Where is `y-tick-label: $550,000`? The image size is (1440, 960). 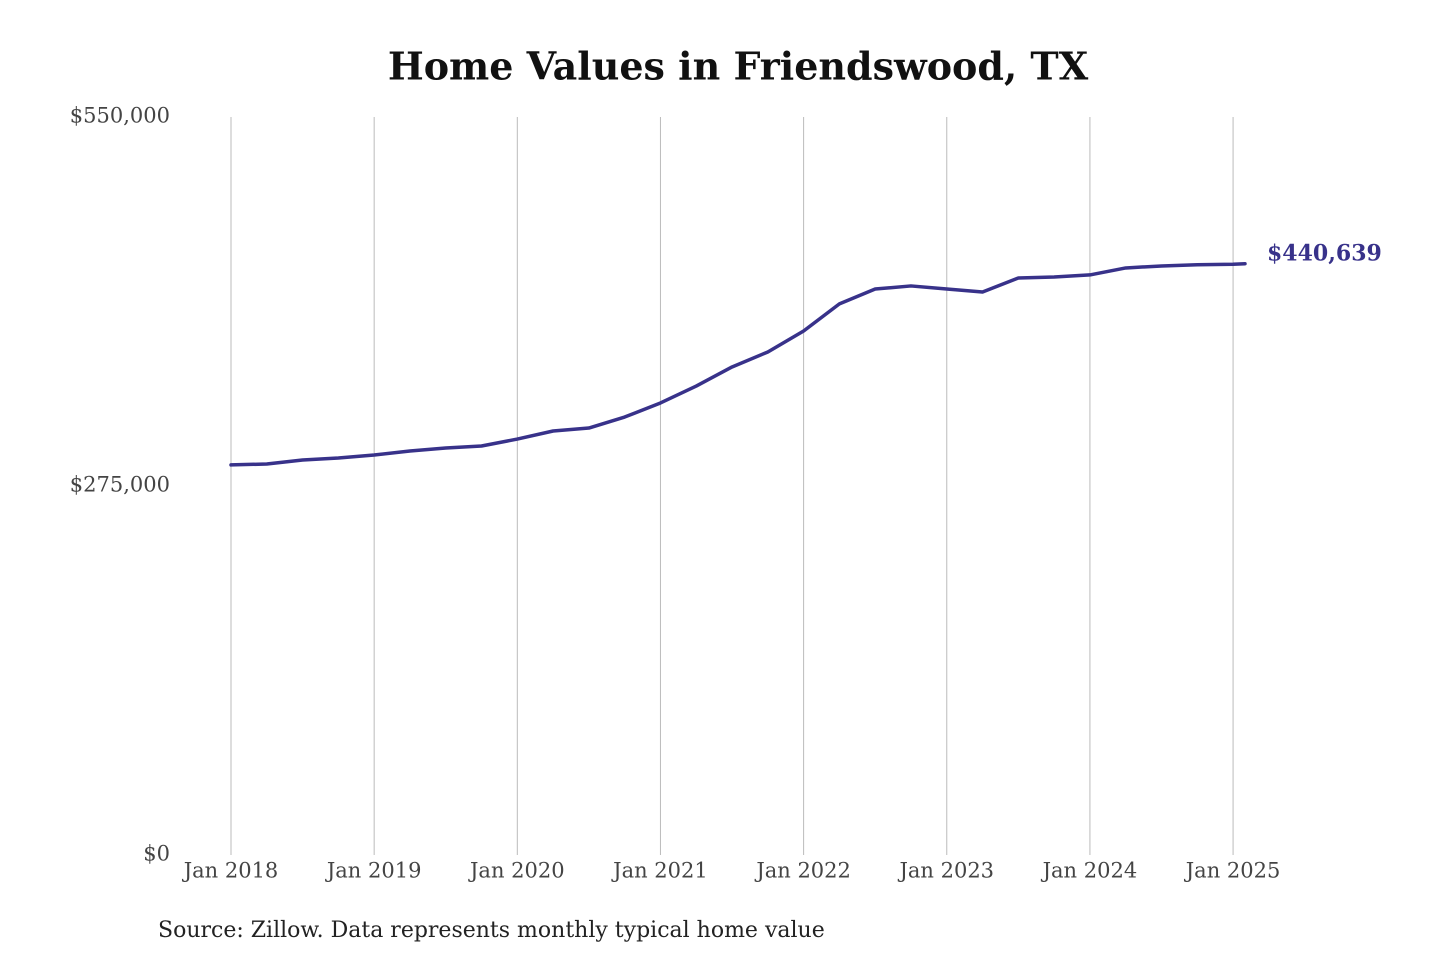
y-tick-label: $550,000 is located at coordinates (120, 116).